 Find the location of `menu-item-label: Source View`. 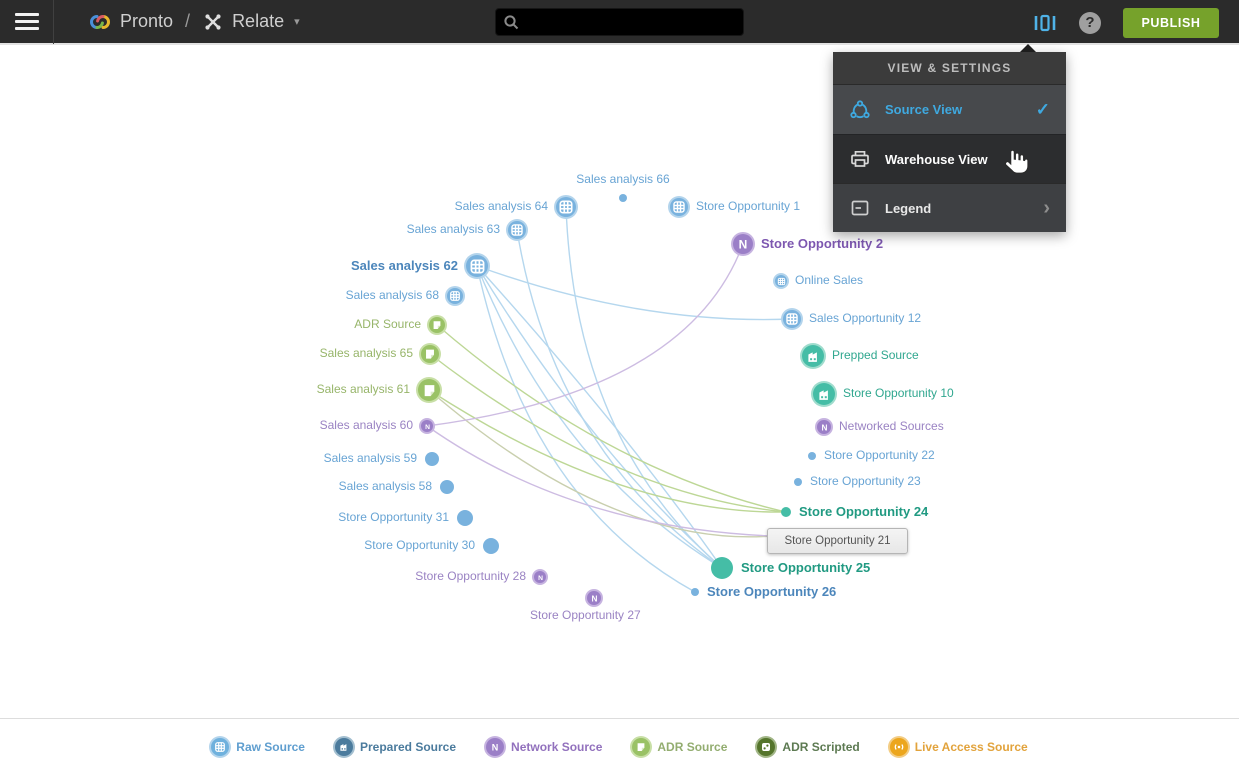

menu-item-label: Source View is located at coordinates (924, 109).